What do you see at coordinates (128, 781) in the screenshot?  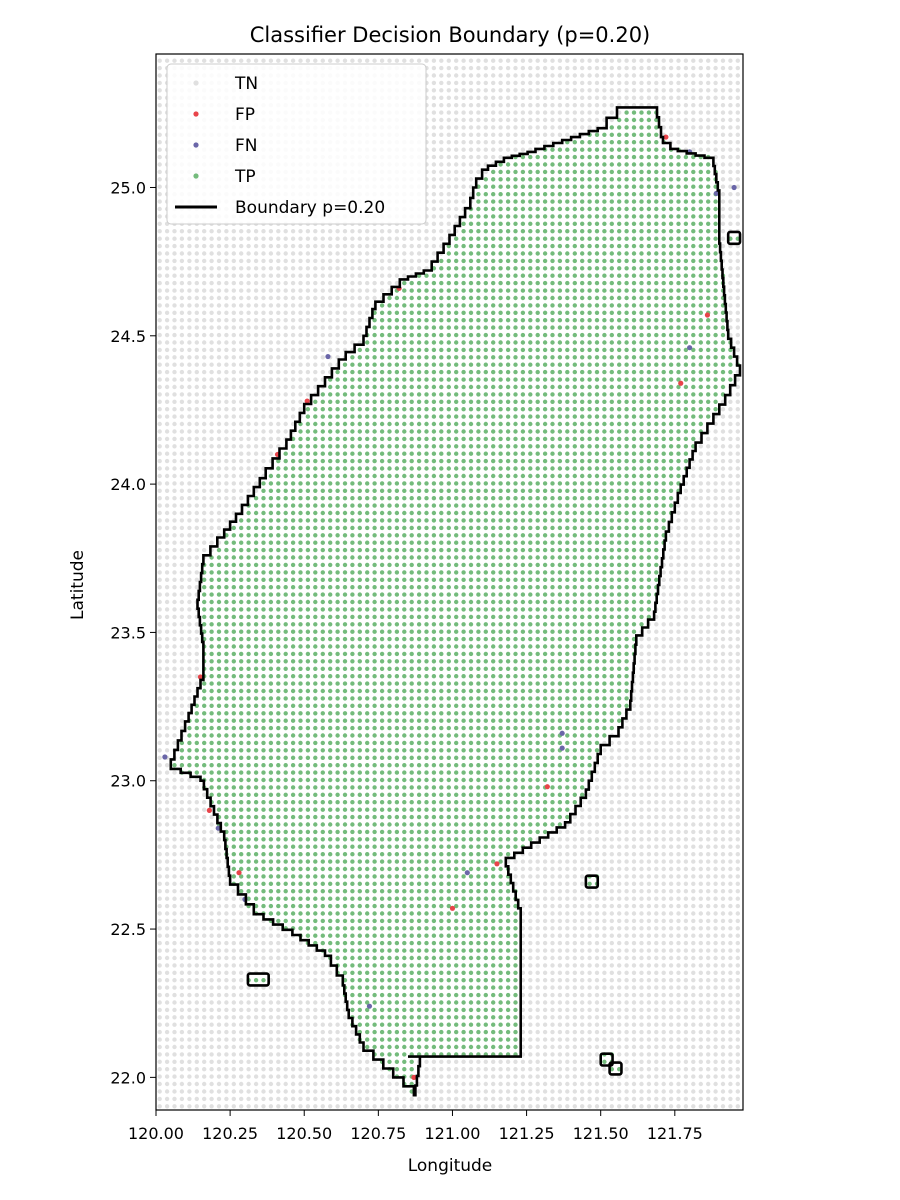 I see `y-tick-label: 23.0` at bounding box center [128, 781].